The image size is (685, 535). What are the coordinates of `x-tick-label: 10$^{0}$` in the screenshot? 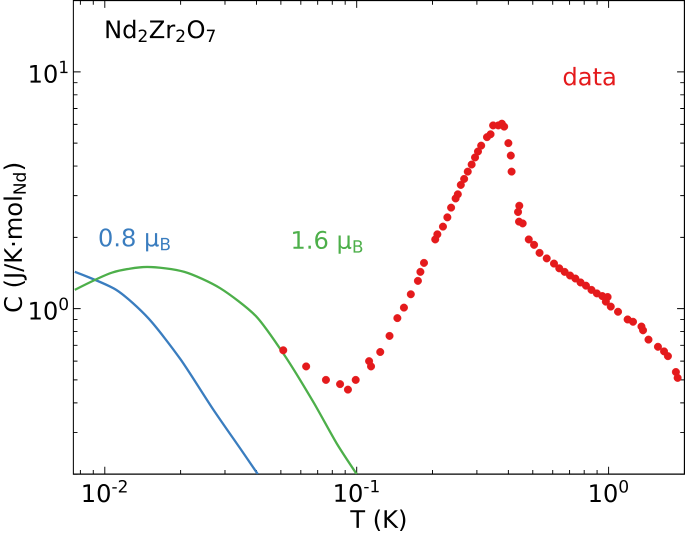 It's located at (609, 491).